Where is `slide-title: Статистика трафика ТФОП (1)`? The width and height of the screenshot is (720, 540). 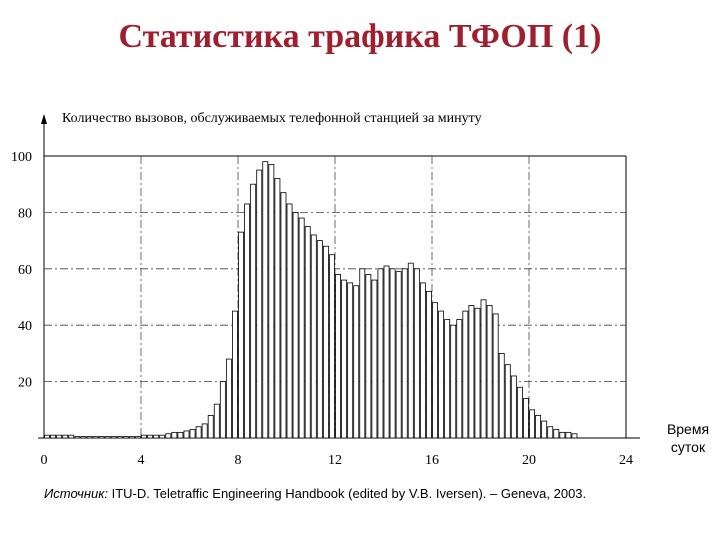 slide-title: Статистика трафика ТФОП (1) is located at coordinates (360, 36).